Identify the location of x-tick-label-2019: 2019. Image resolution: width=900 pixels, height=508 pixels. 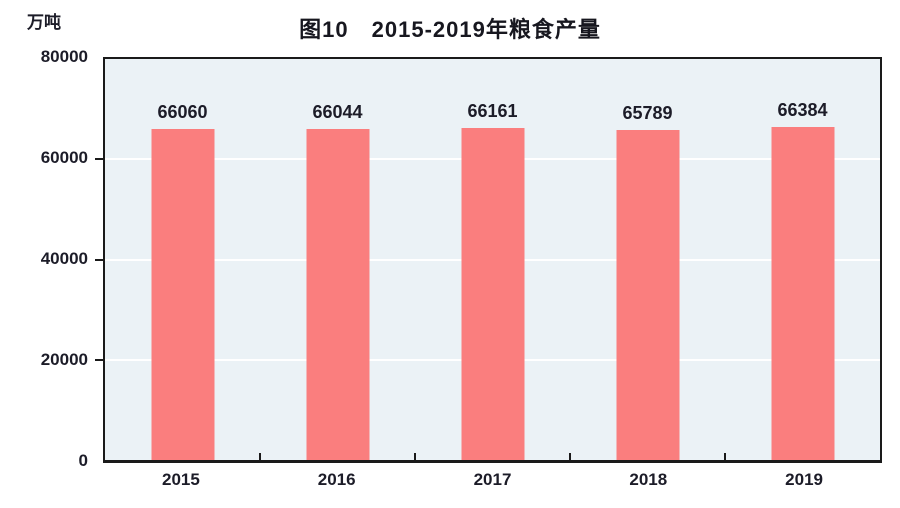
(804, 479).